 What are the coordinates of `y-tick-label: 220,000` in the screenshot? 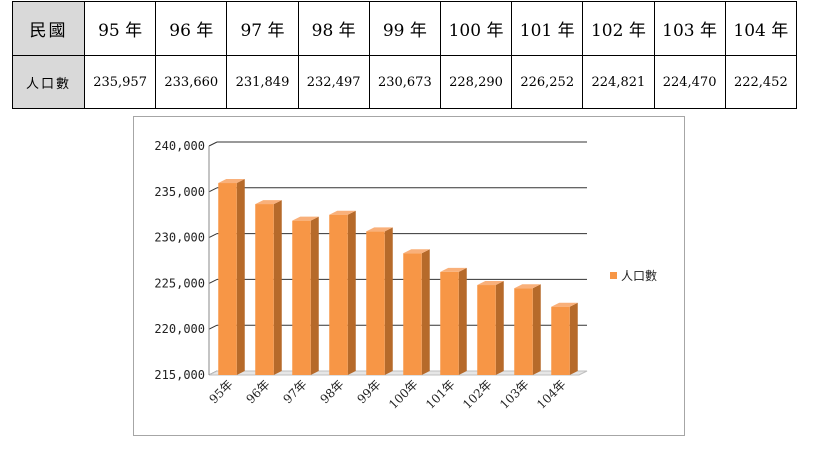 It's located at (179, 329).